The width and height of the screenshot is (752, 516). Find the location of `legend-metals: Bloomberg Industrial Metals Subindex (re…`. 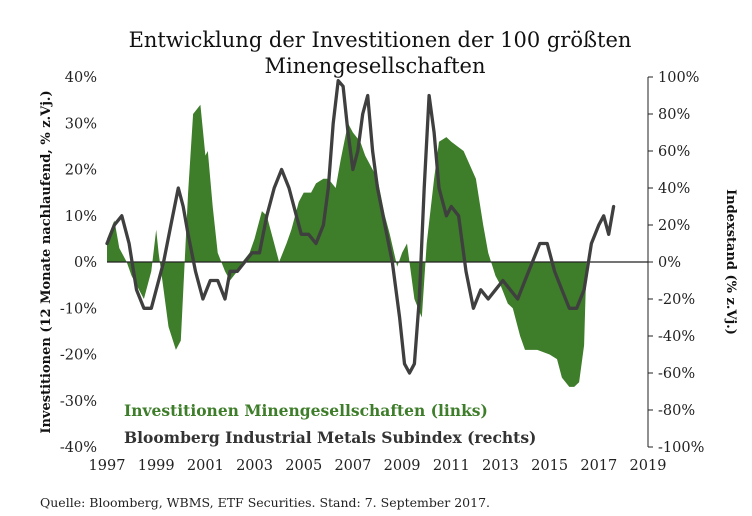

legend-metals: Bloomberg Industrial Metals Subindex (re… is located at coordinates (330, 437).